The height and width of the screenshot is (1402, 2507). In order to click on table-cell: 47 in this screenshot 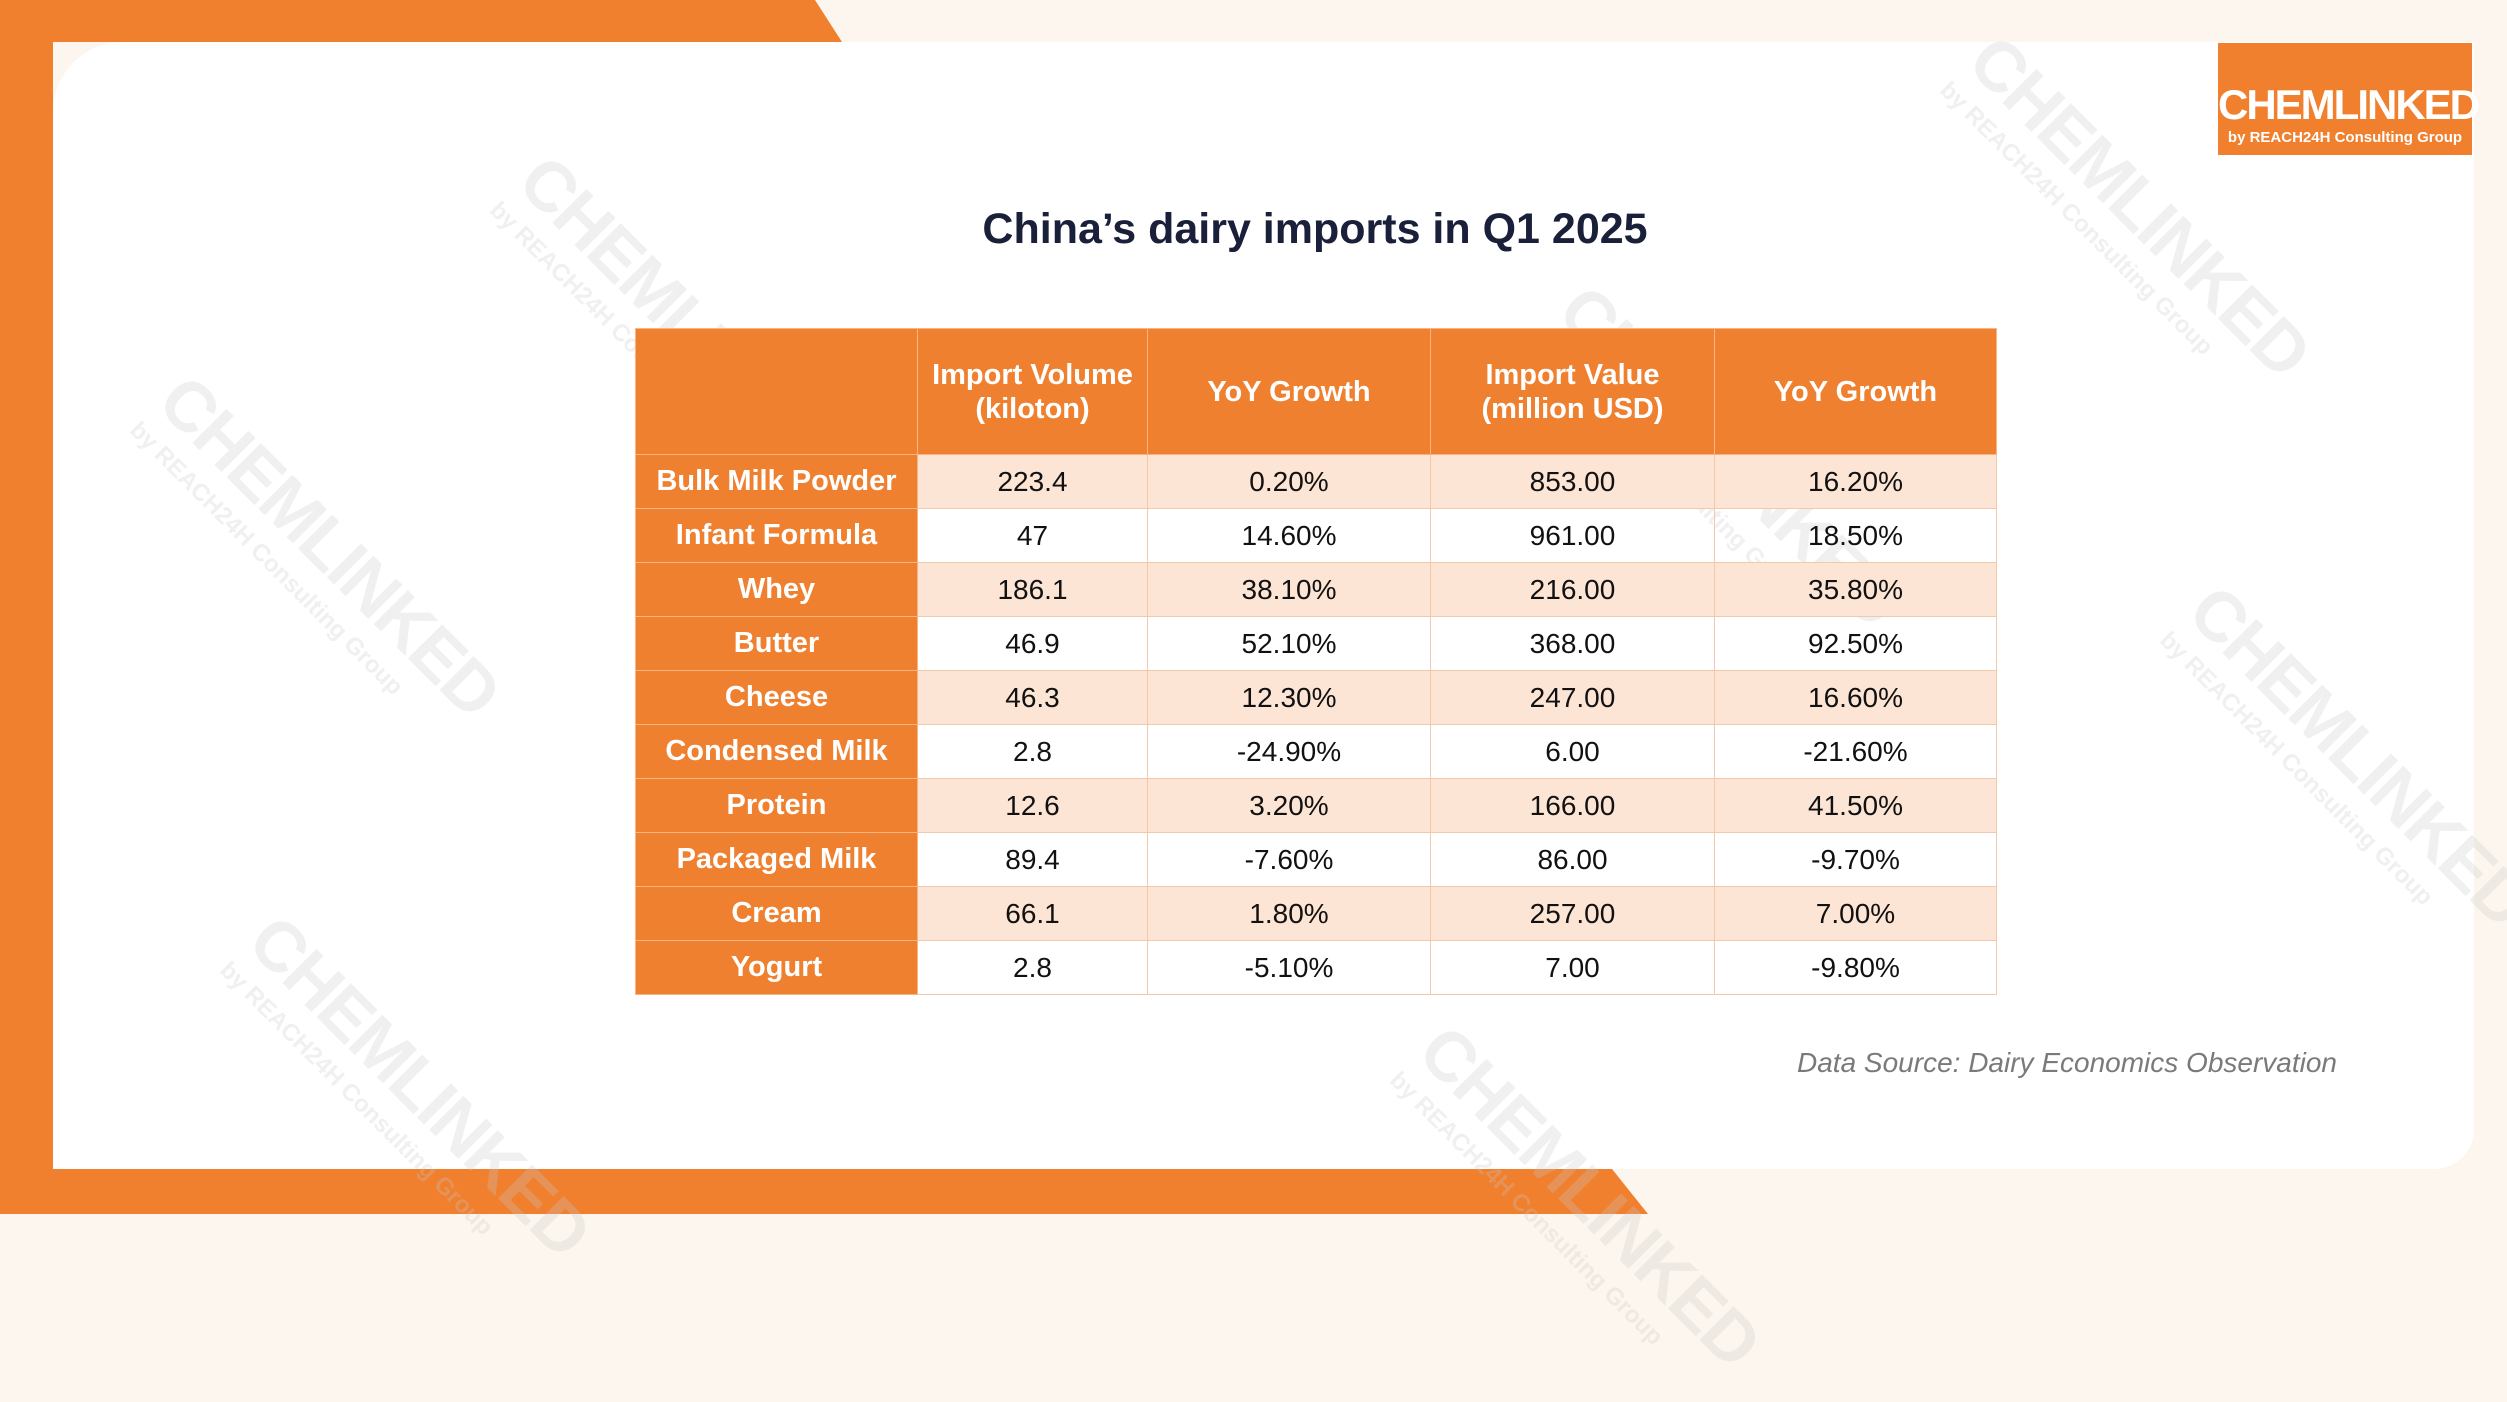, I will do `click(1032, 535)`.